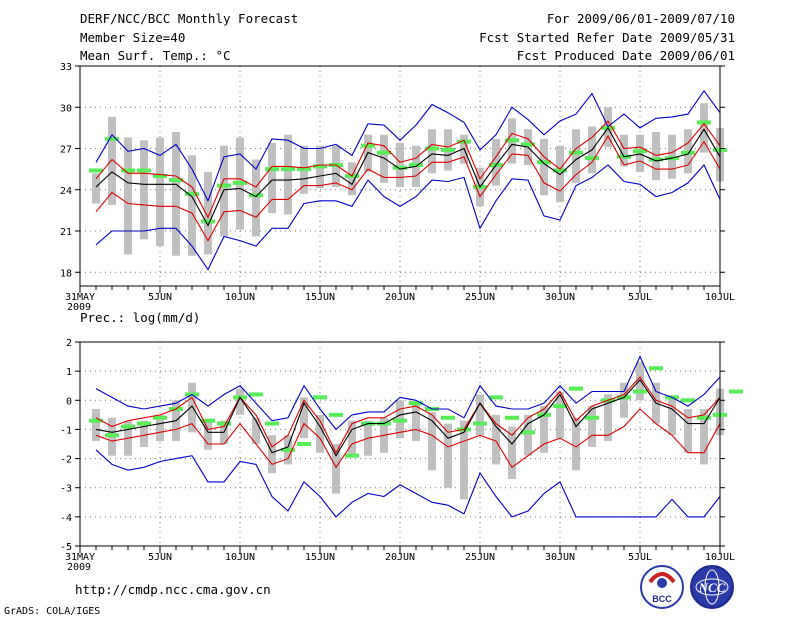 This screenshot has width=800, height=618. I want to click on x-tick-label: 5JUL, so click(640, 297).